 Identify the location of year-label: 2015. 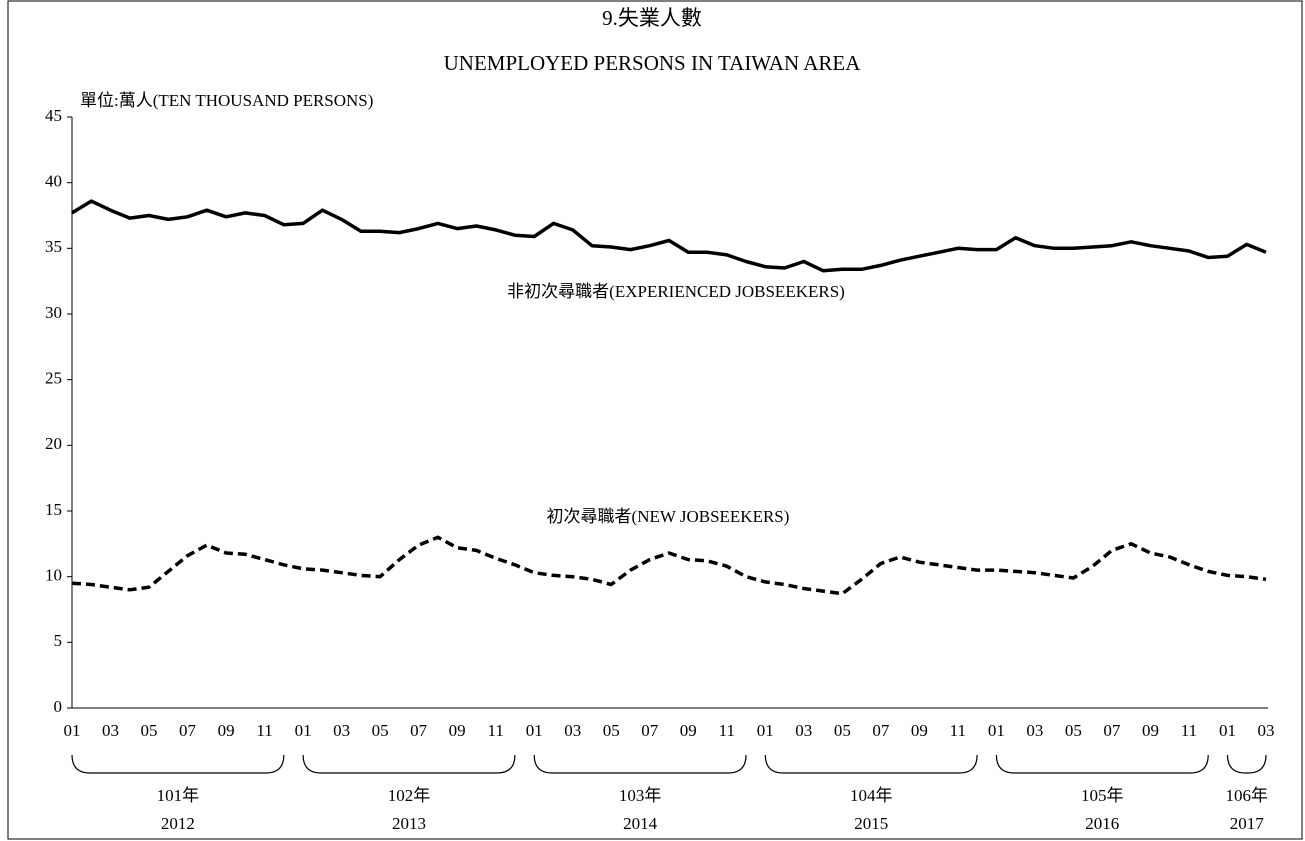
(871, 823).